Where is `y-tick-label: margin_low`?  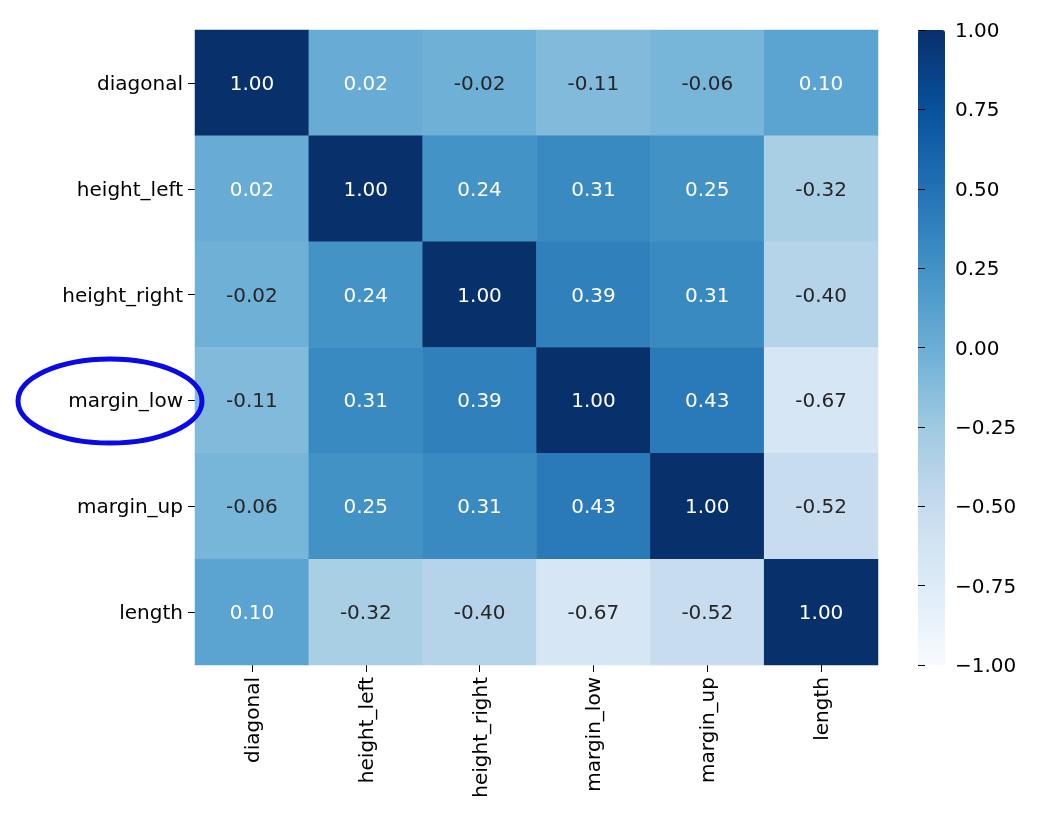
y-tick-label: margin_low is located at coordinates (125, 400).